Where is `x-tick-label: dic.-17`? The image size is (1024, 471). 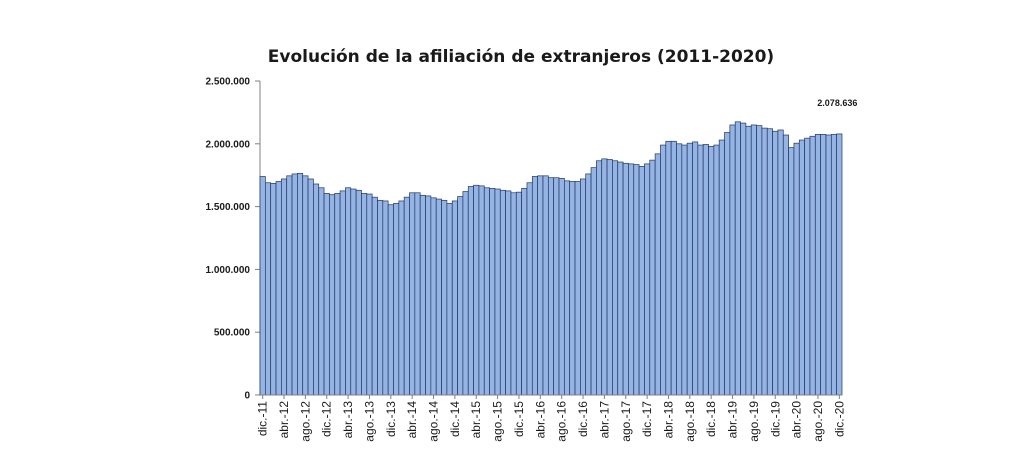
x-tick-label: dic.-17 is located at coordinates (647, 419).